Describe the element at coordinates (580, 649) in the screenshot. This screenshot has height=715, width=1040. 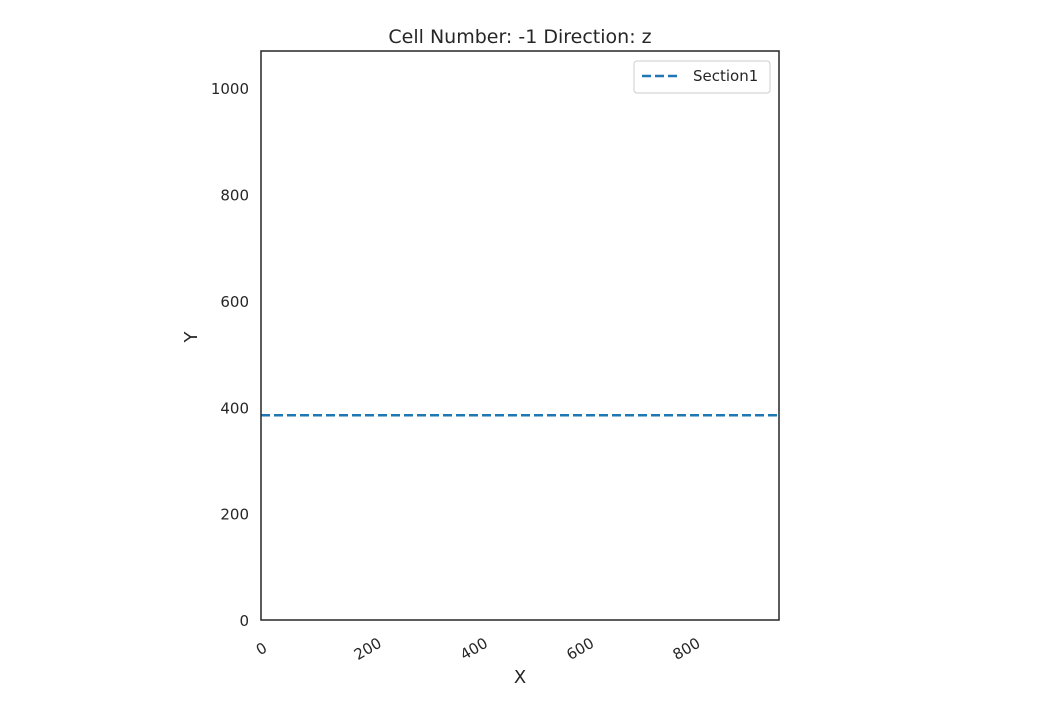
I see `x-tick-label: 600` at that location.